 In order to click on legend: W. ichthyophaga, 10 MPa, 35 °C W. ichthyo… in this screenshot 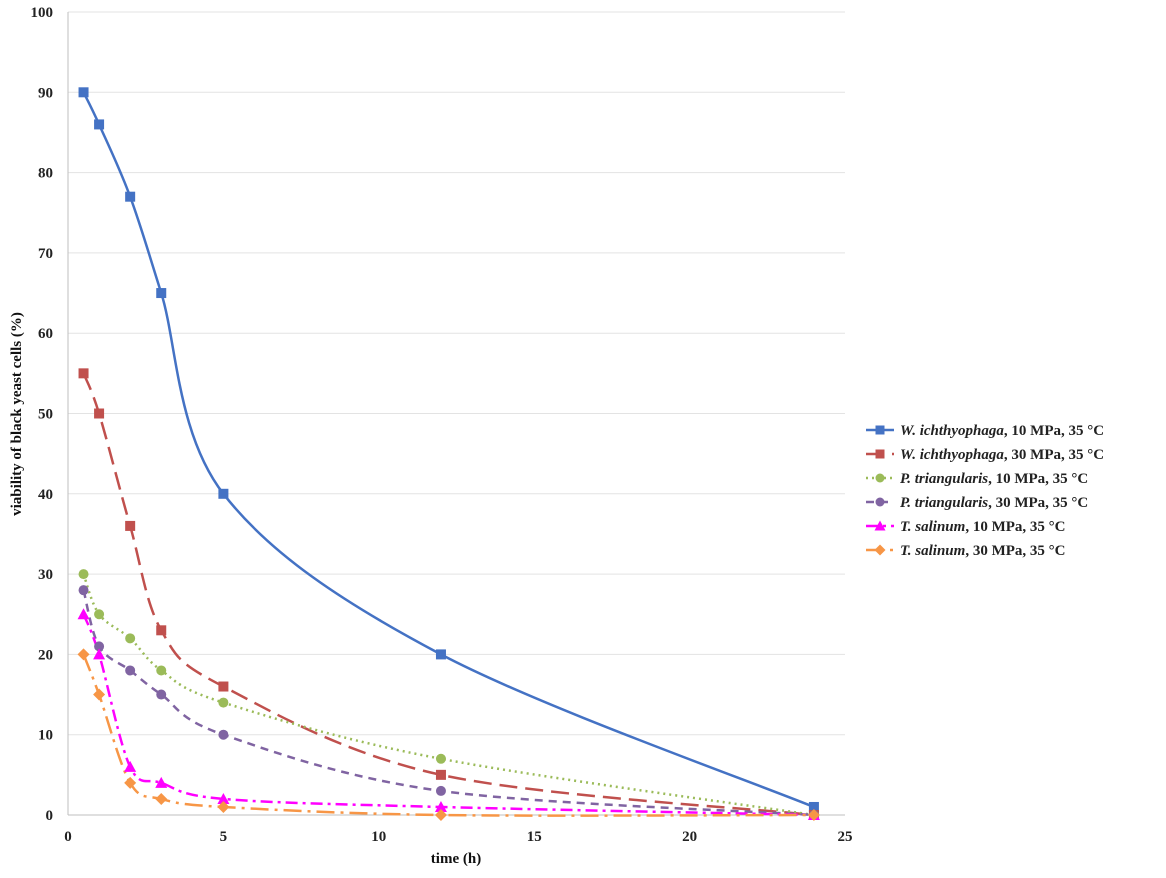, I will do `click(985, 491)`.